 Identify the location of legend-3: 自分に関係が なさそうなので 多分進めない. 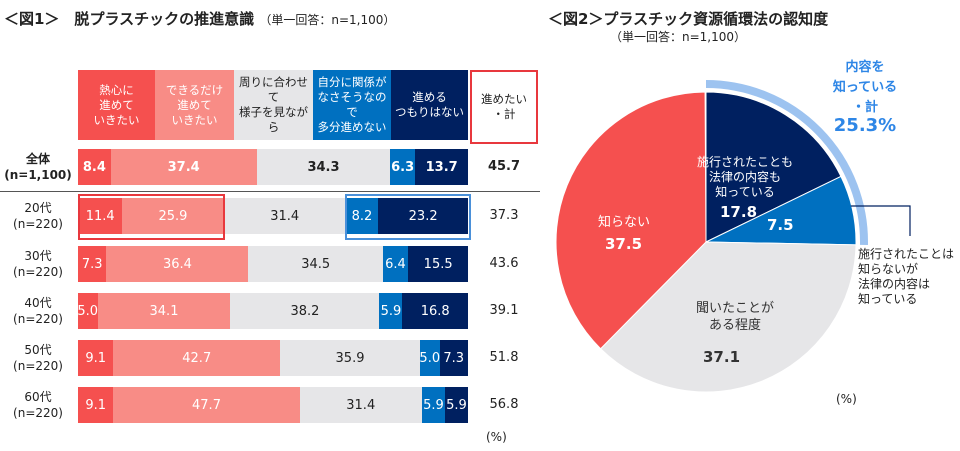
(352, 105).